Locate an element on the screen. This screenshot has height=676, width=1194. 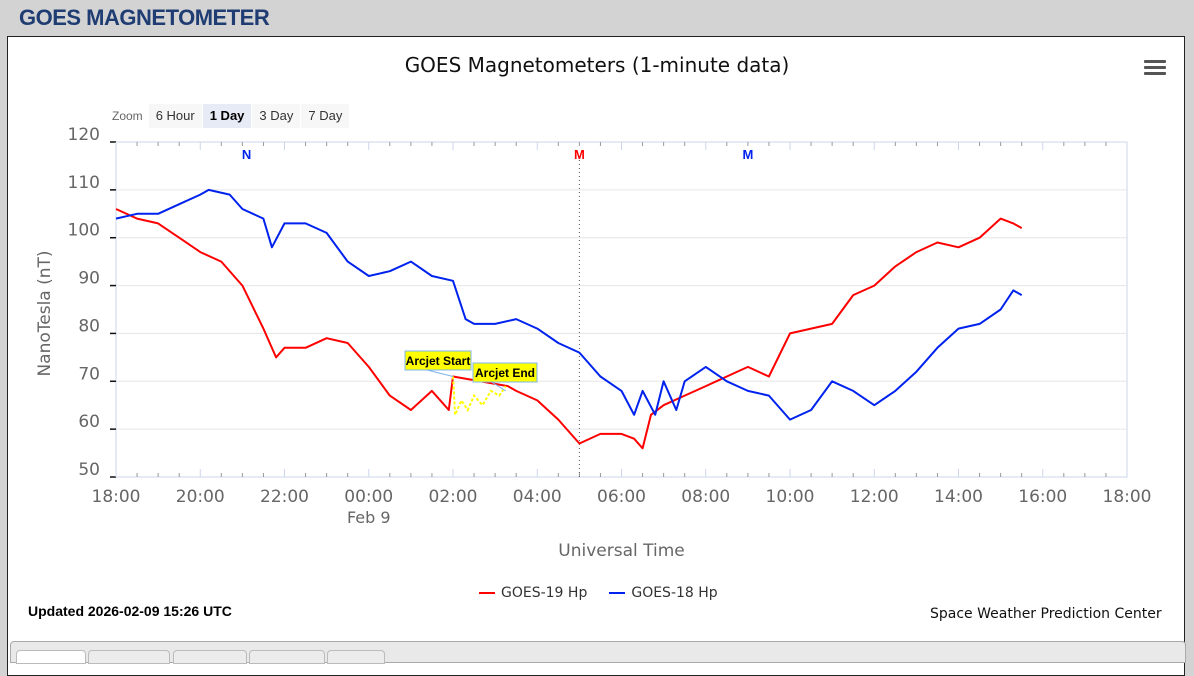
x-axis-title: Universal Time is located at coordinates (621, 551).